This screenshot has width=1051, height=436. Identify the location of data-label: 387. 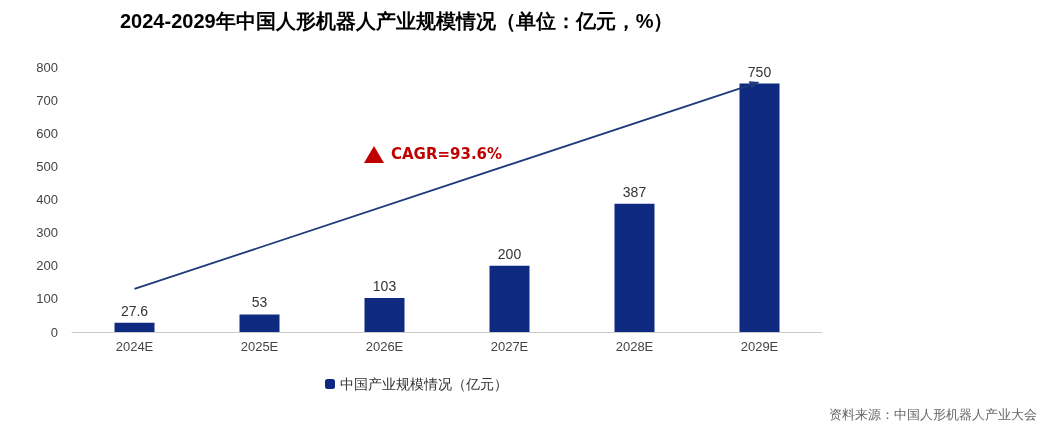
(634, 191).